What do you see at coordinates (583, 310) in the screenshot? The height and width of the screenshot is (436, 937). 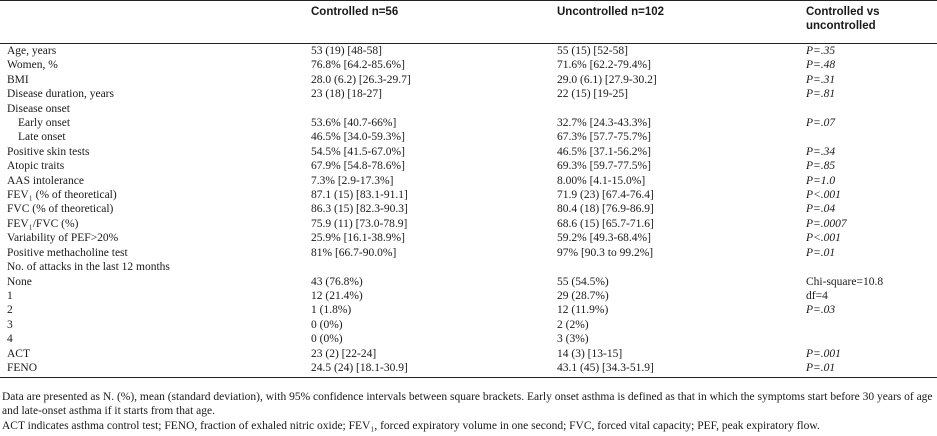 I see `table-cell: 12 (11.9%)` at bounding box center [583, 310].